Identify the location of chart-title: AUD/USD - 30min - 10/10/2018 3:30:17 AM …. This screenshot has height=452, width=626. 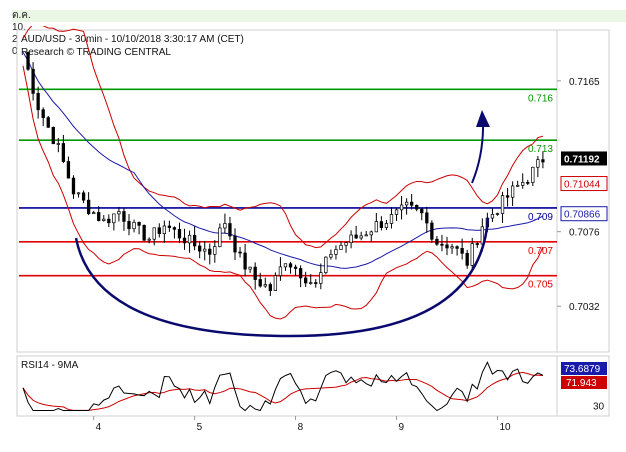
(132, 39).